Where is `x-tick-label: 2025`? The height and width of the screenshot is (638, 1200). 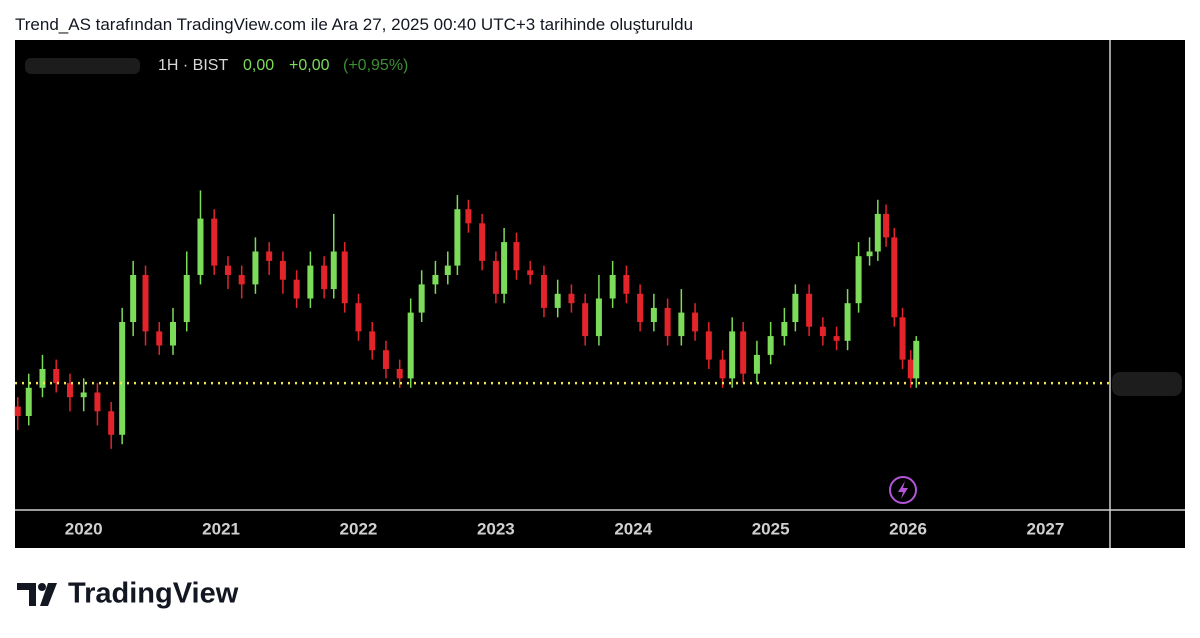 x-tick-label: 2025 is located at coordinates (771, 528).